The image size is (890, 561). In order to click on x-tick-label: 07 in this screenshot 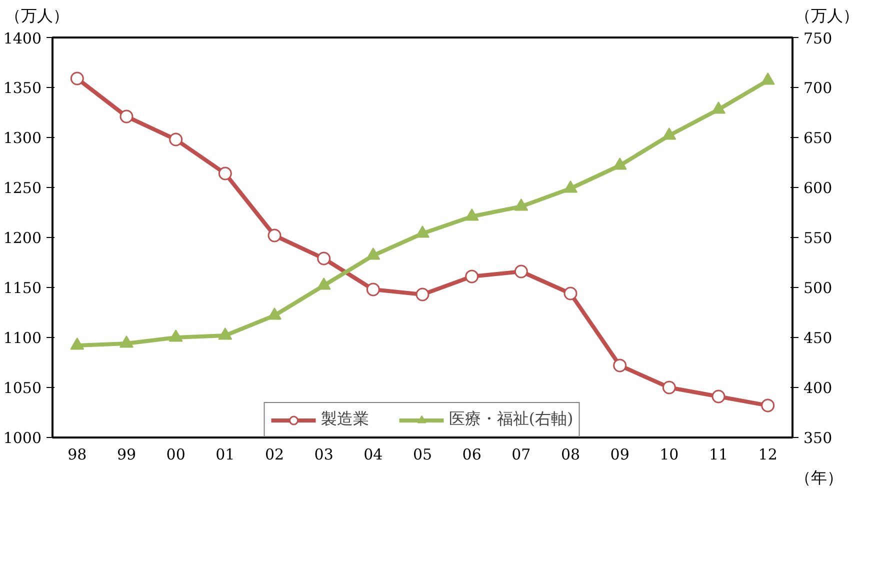, I will do `click(521, 455)`.